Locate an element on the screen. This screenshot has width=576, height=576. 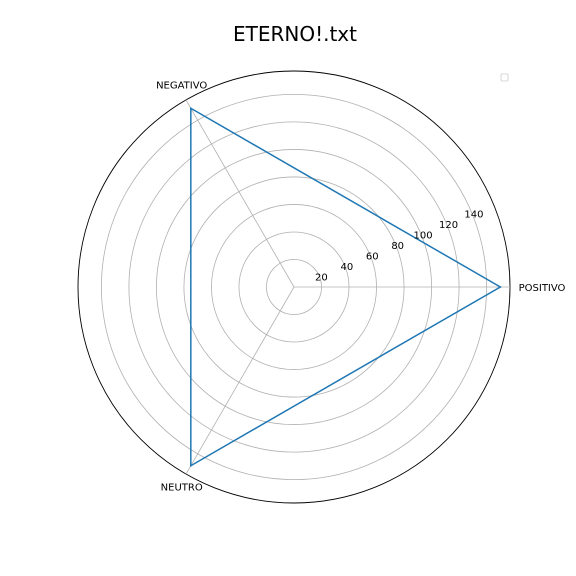
category-label: NEGATIVO is located at coordinates (181, 85).